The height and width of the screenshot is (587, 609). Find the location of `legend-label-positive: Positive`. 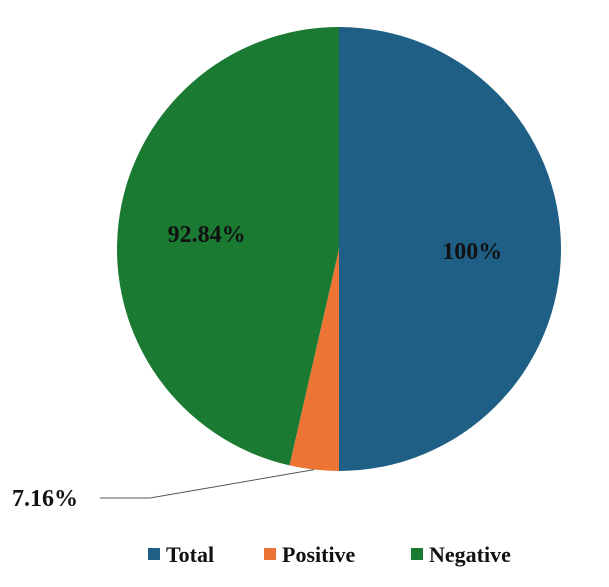

legend-label-positive: Positive is located at coordinates (319, 554).